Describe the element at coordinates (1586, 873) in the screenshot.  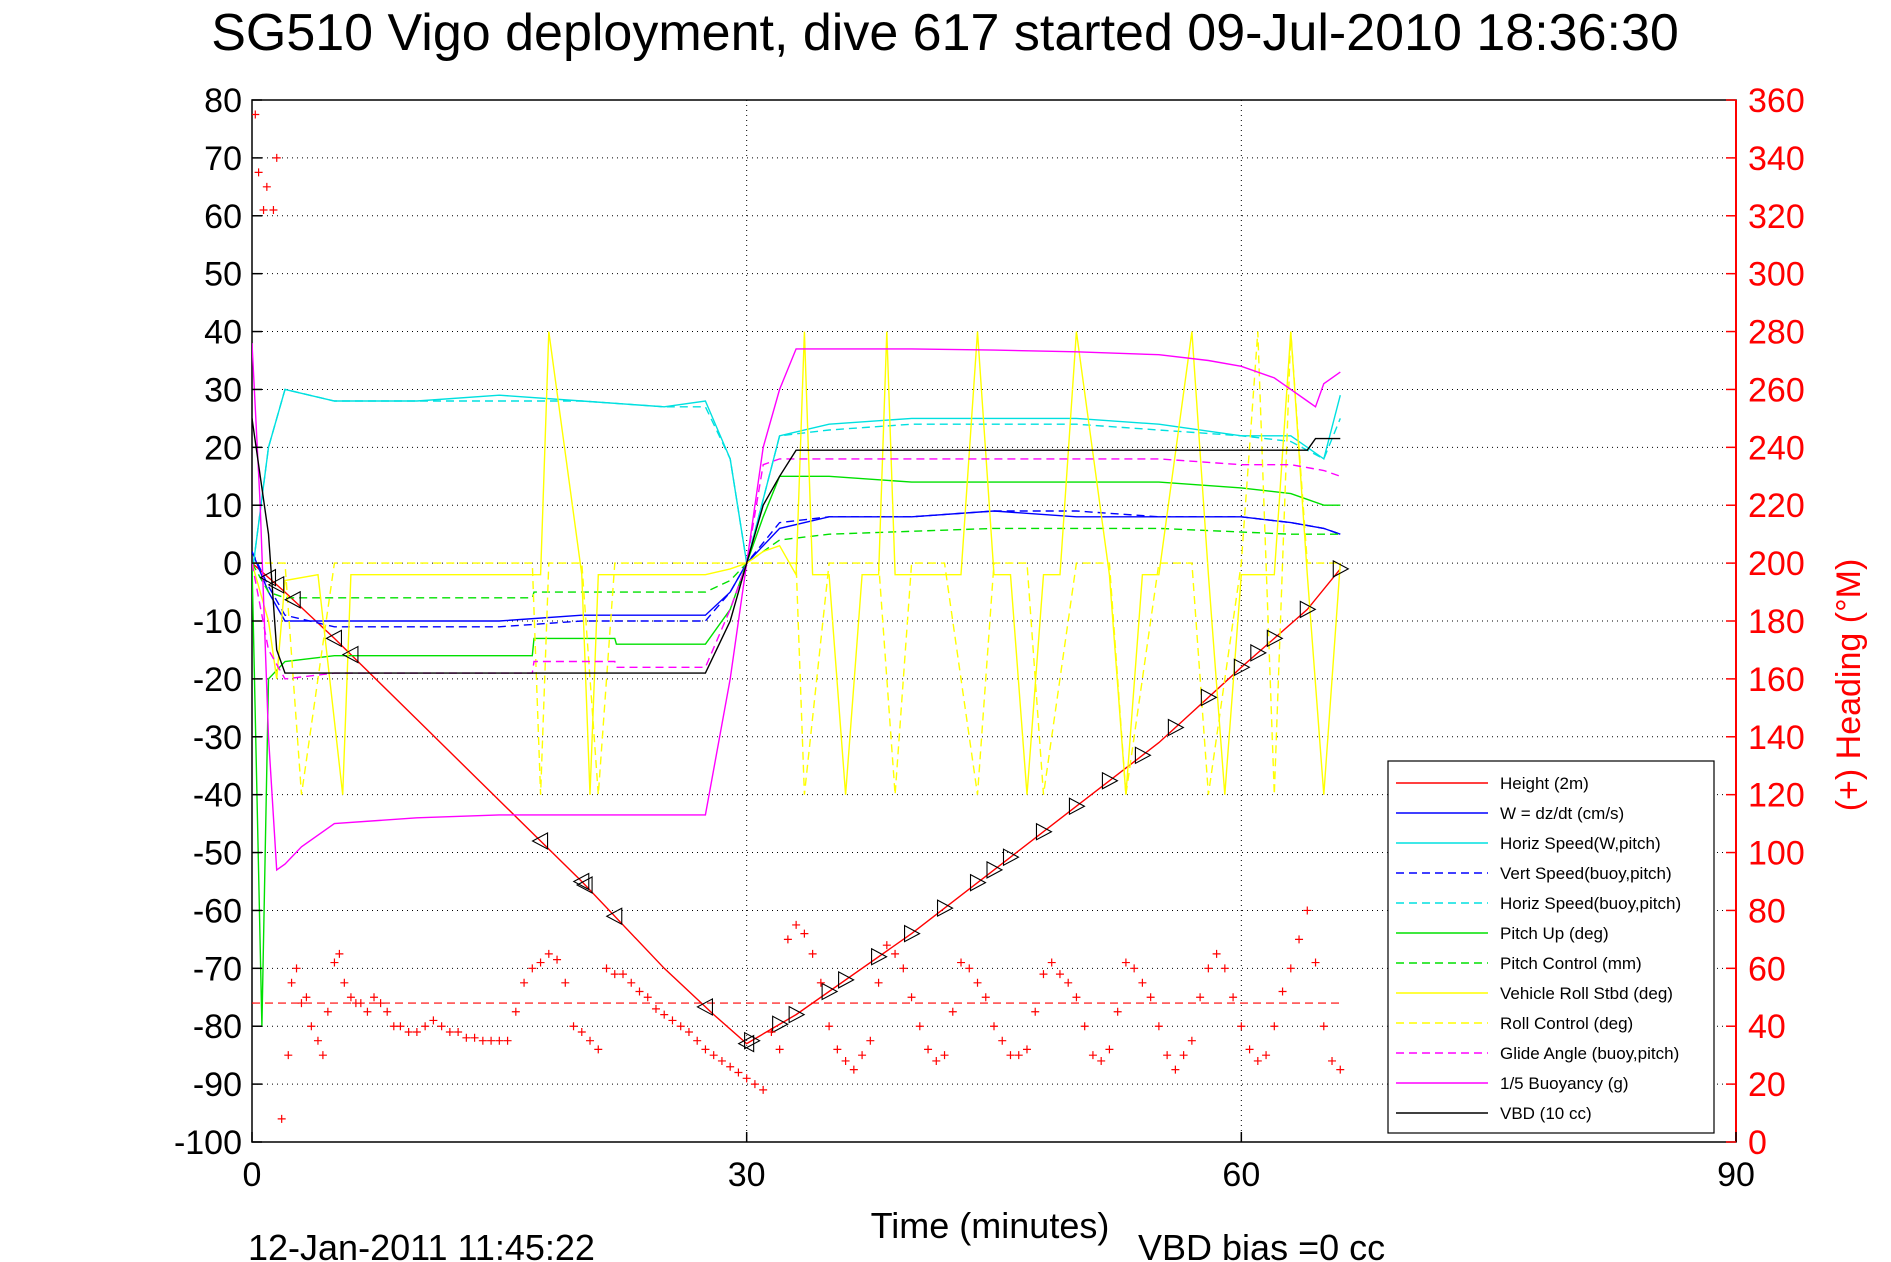
I see `legend-label: Vert Speed(buoy,pitch)` at that location.